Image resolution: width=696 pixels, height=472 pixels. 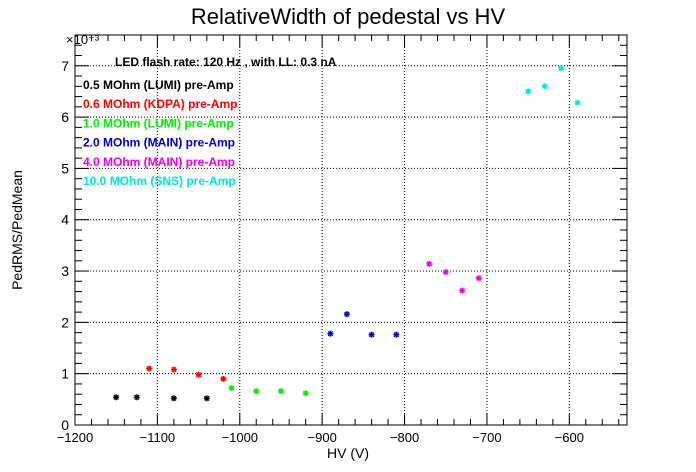 I want to click on legend-entry: 1.0 MOhm (LUMI) pre-Amp, so click(x=158, y=123).